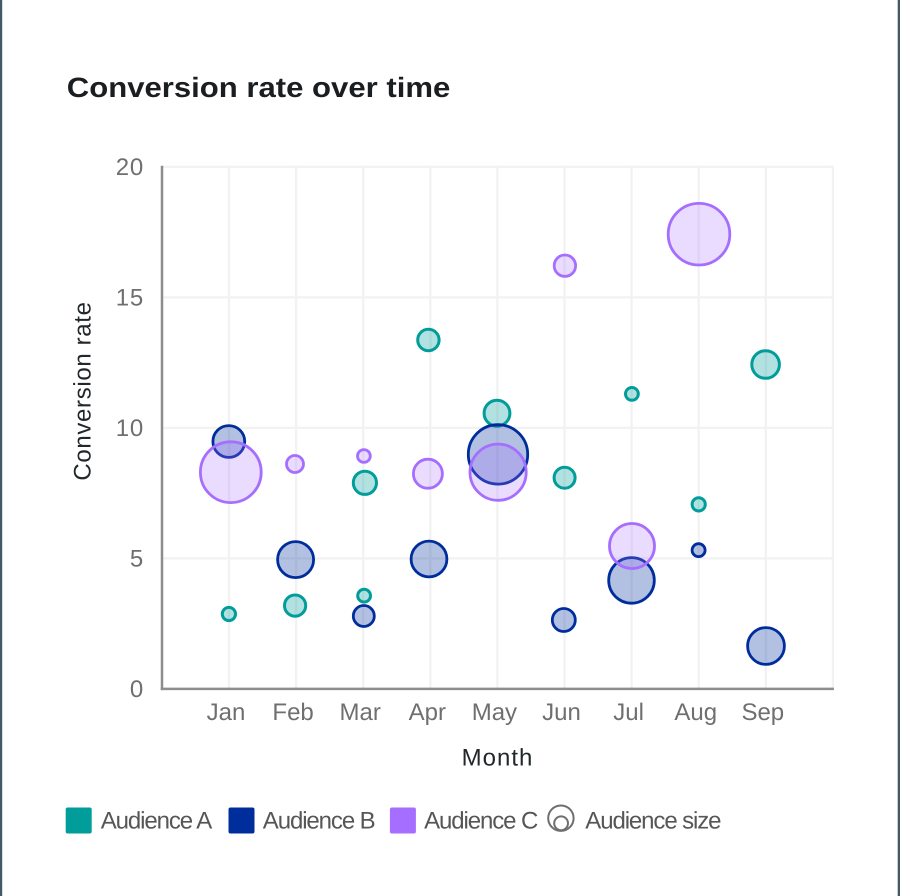 This screenshot has width=900, height=896. I want to click on svg-text: Jan, so click(226, 712).